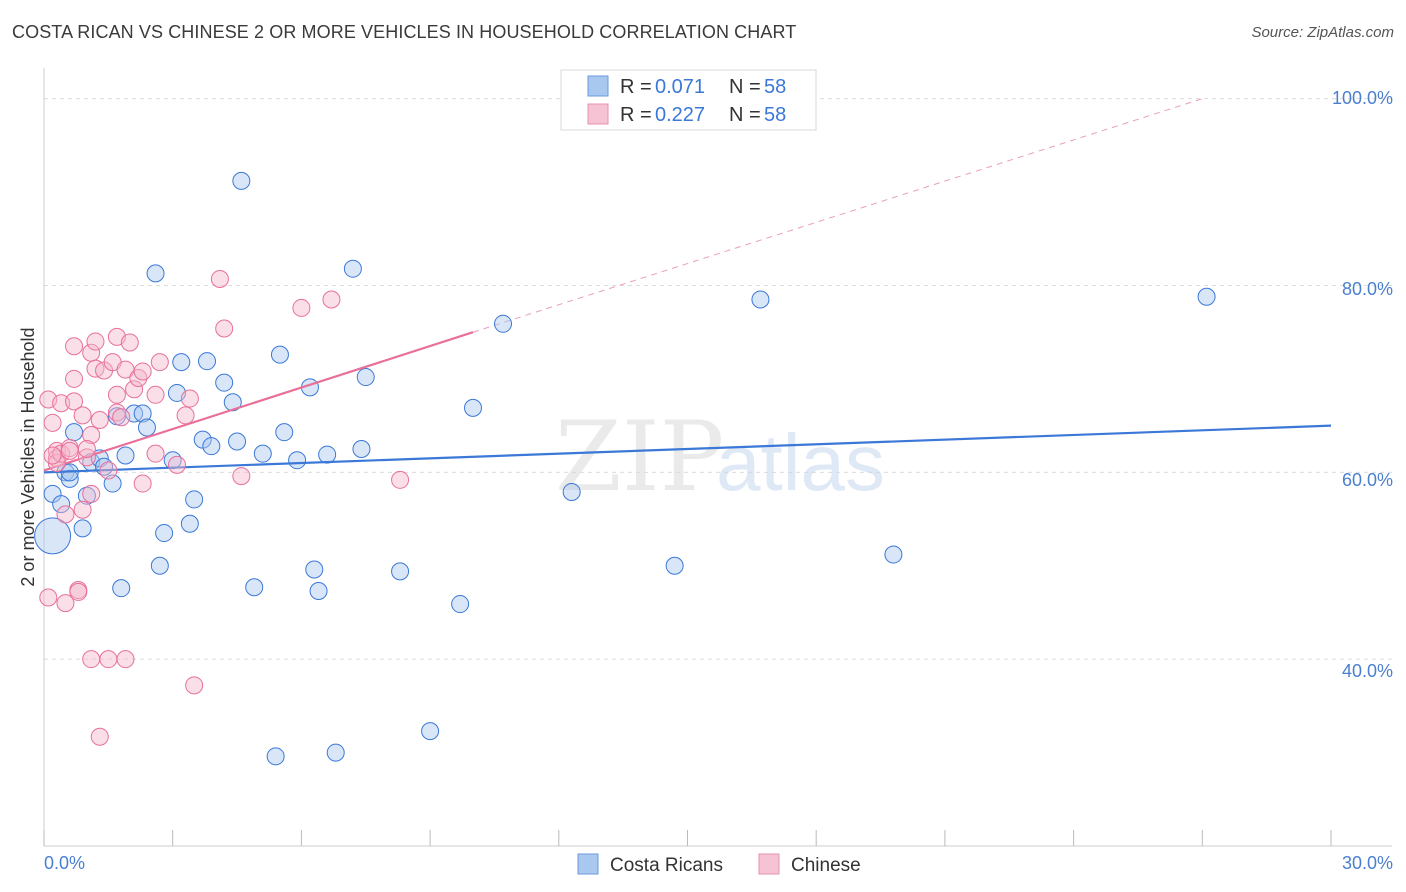 The image size is (1406, 892). I want to click on bottom-legend: Costa Ricans Chinese, so click(719, 864).